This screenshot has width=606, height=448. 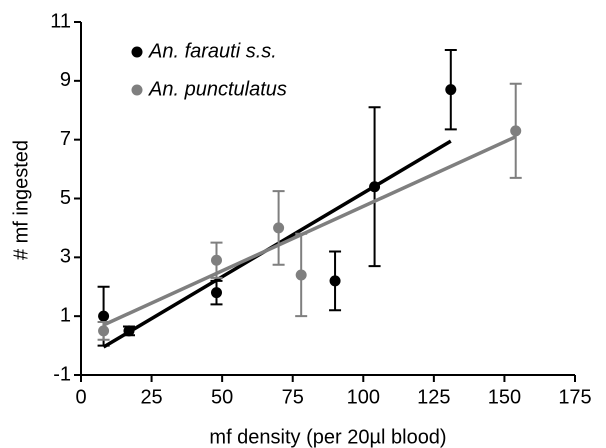 I want to click on x-tick-label: 125, so click(x=433, y=397).